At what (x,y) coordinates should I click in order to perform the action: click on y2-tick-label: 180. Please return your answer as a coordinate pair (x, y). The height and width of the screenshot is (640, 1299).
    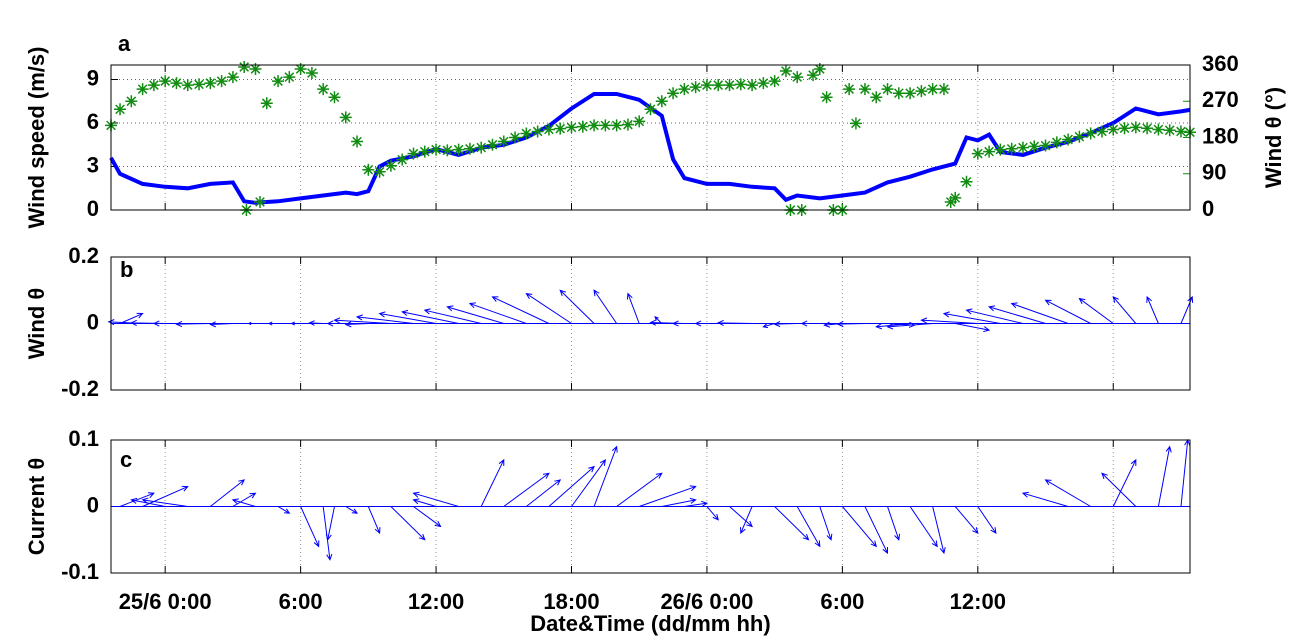
    Looking at the image, I should click on (1220, 135).